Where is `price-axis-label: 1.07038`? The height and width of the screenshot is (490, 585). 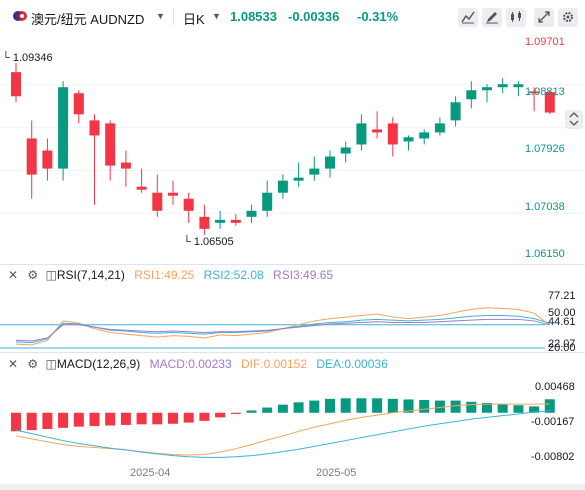
price-axis-label: 1.07038 is located at coordinates (545, 207).